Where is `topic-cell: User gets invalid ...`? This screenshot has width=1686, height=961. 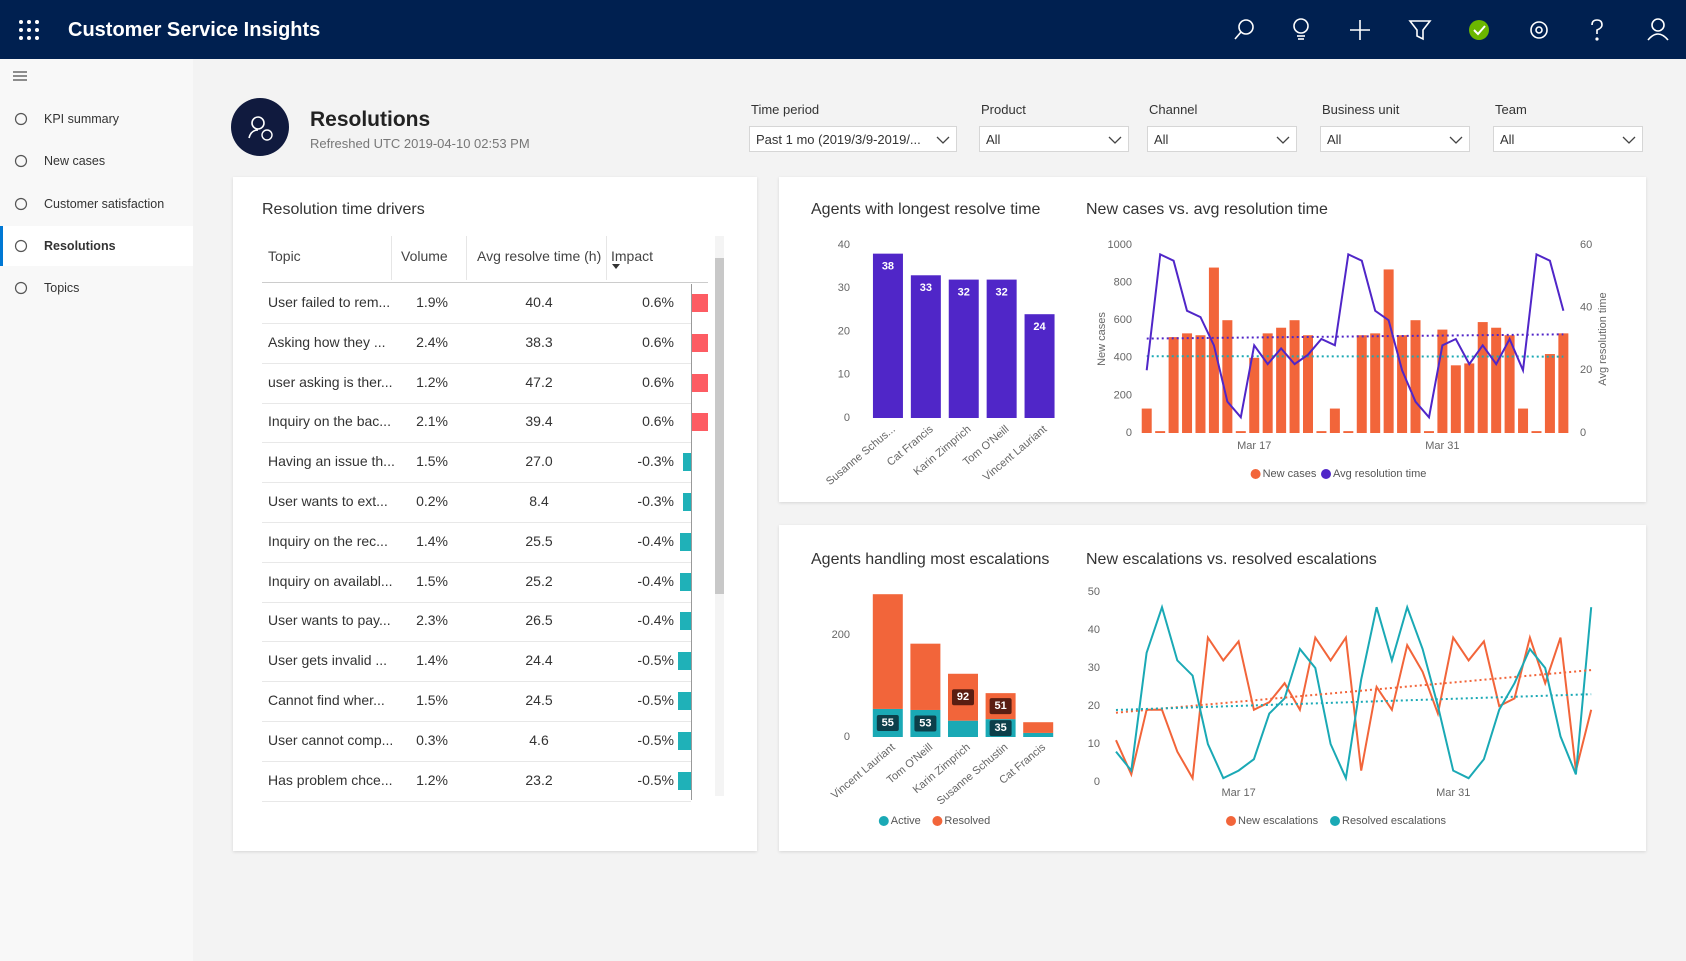
topic-cell: User gets invalid ... is located at coordinates (328, 660).